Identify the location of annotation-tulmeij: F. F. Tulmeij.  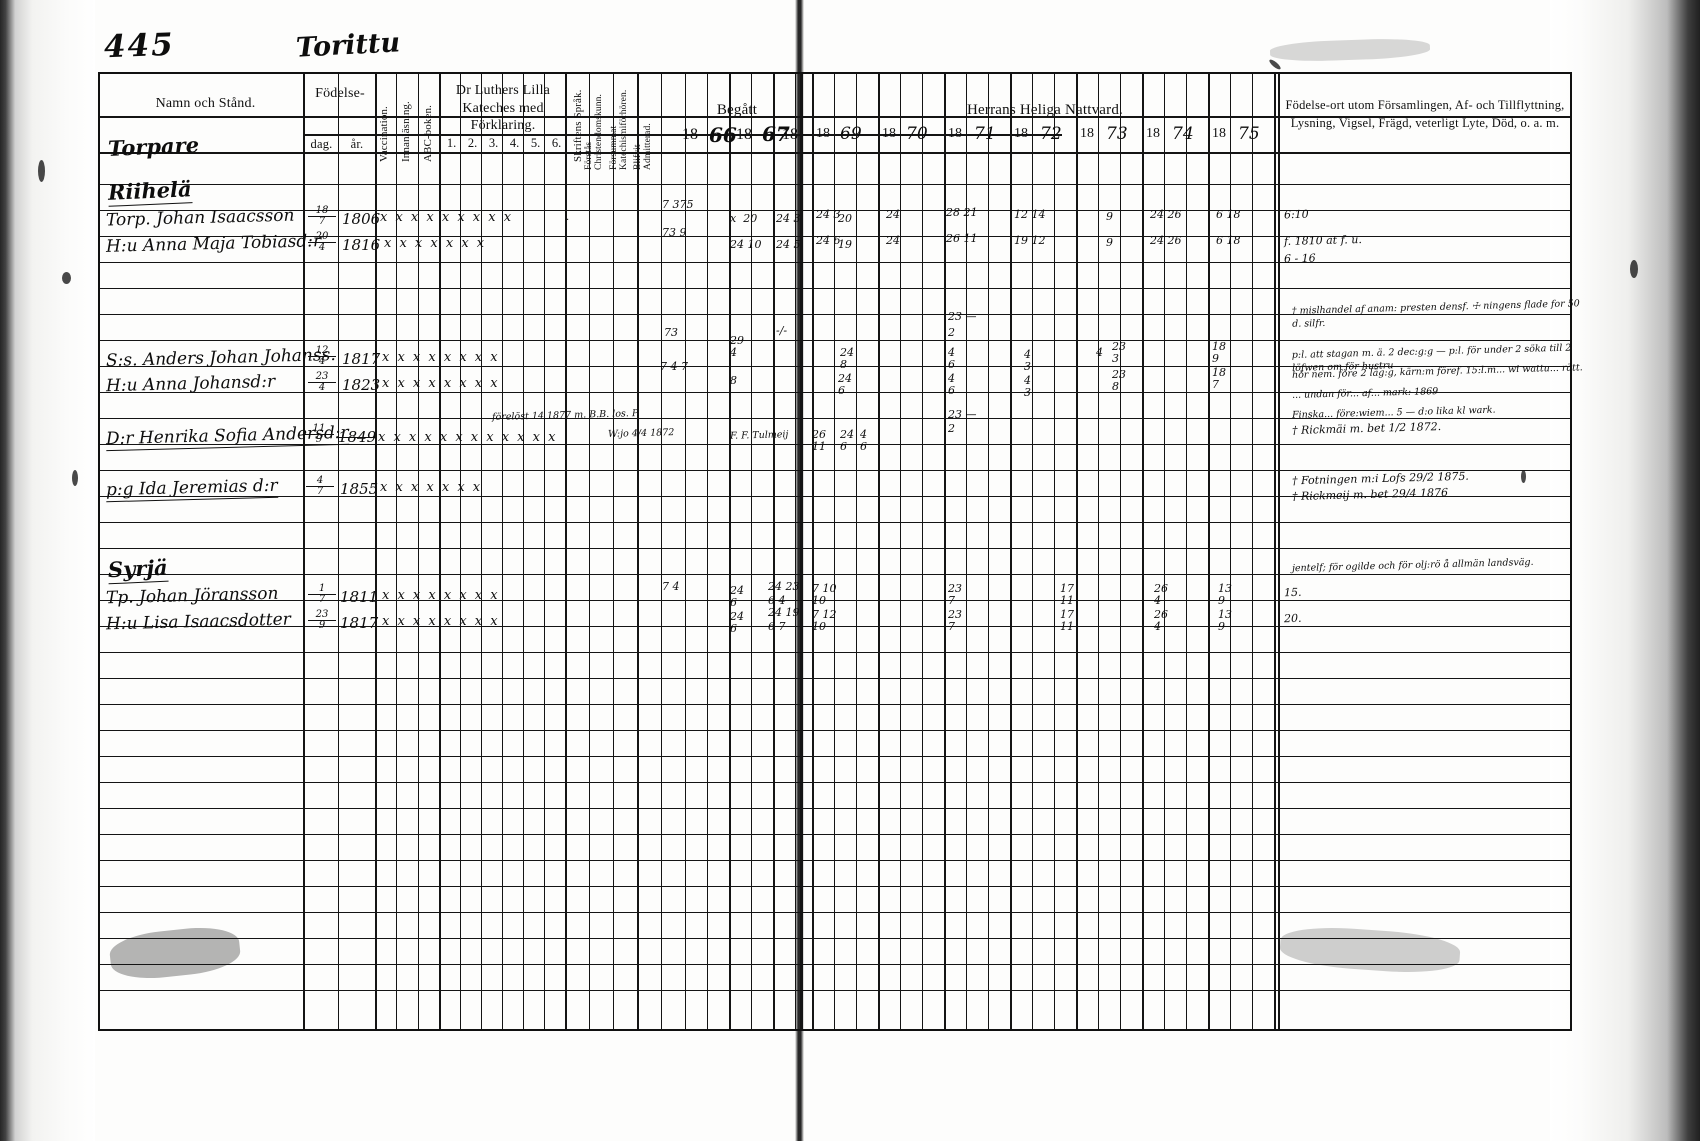
(759, 435).